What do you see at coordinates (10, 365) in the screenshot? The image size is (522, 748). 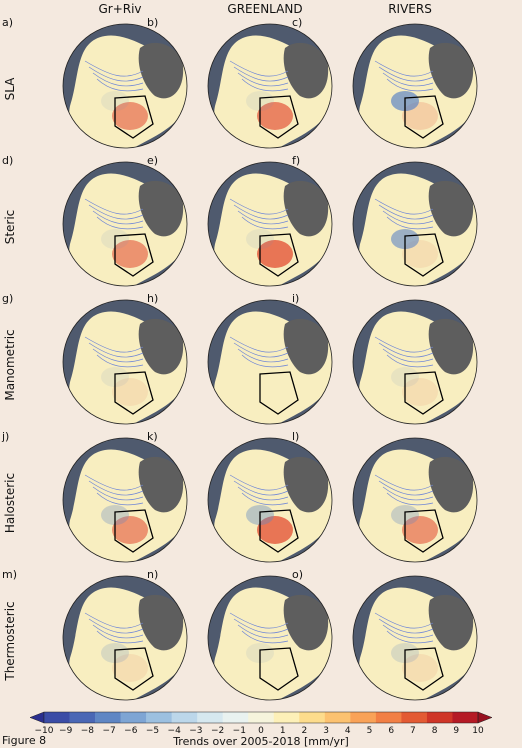 I see `row-label: Manometric` at bounding box center [10, 365].